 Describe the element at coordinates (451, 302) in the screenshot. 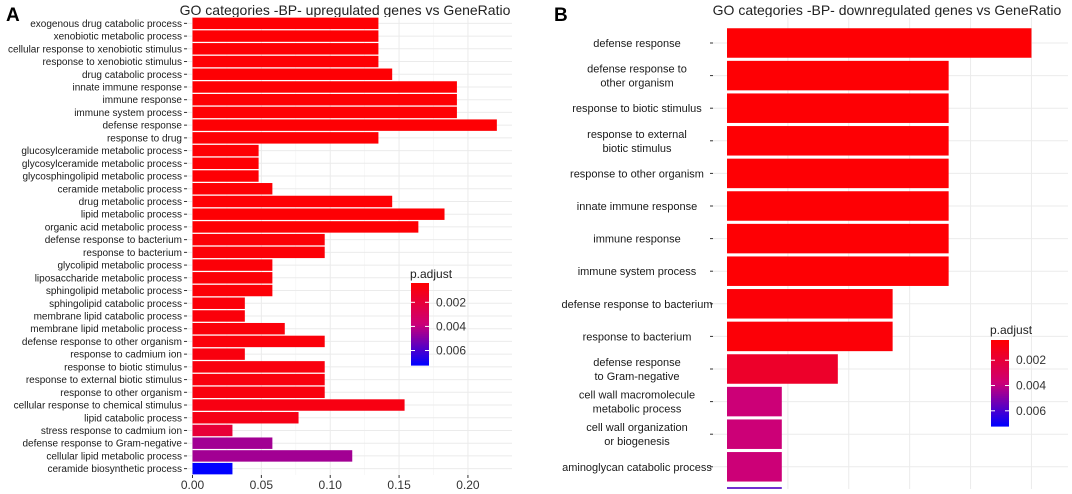

I see `legend-tick-label: 0.002` at that location.